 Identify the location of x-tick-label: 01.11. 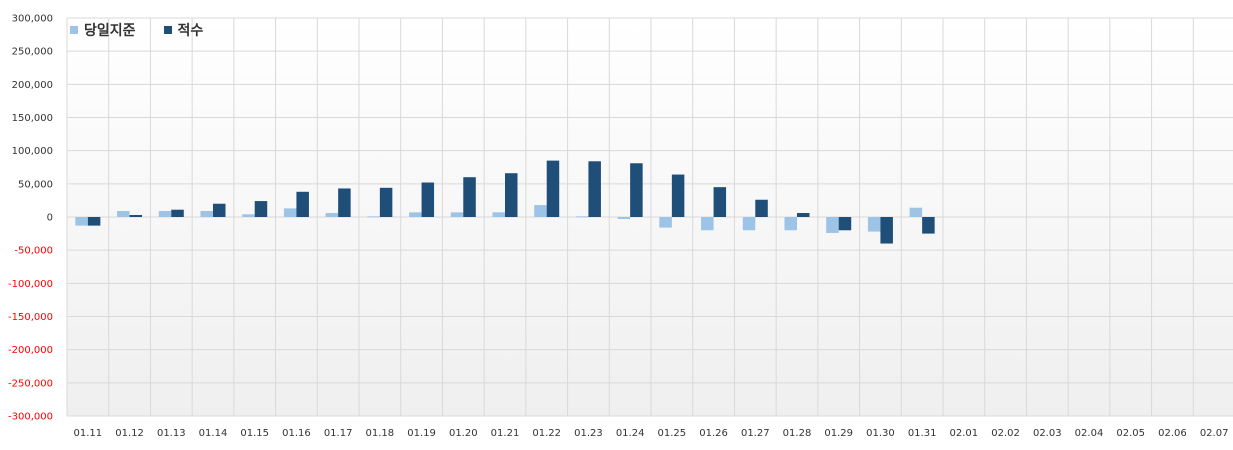
(88, 433).